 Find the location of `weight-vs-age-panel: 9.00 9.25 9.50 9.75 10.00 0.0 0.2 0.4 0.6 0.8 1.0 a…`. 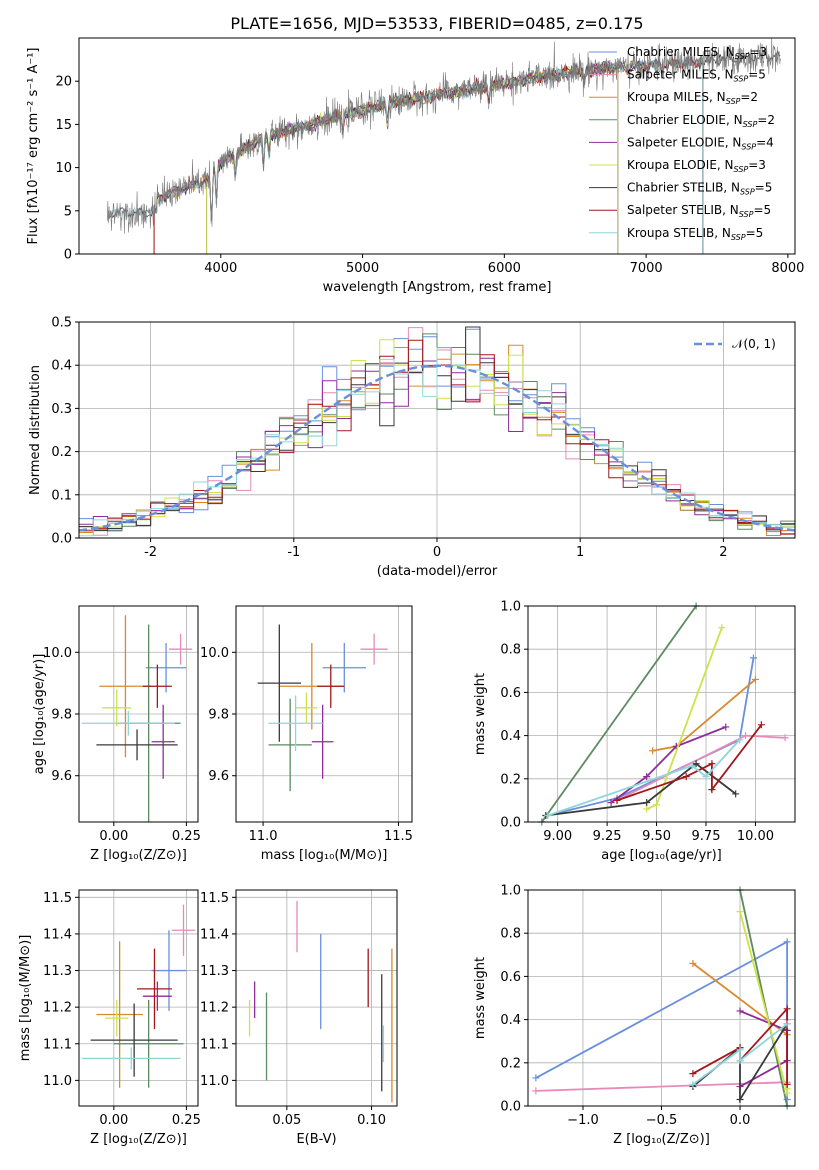

weight-vs-age-panel: 9.00 9.25 9.50 9.75 10.00 0.0 0.2 0.4 0.6 0.8 1.0 a… is located at coordinates (634, 731).